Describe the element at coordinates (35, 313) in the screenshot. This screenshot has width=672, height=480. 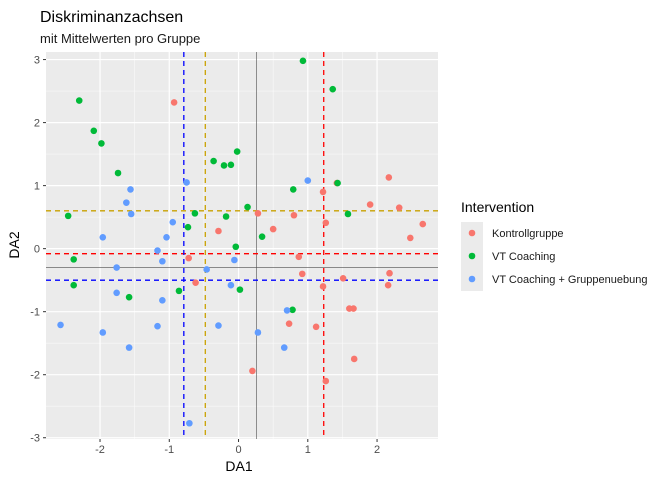
I see `y-tick-label: -1` at that location.